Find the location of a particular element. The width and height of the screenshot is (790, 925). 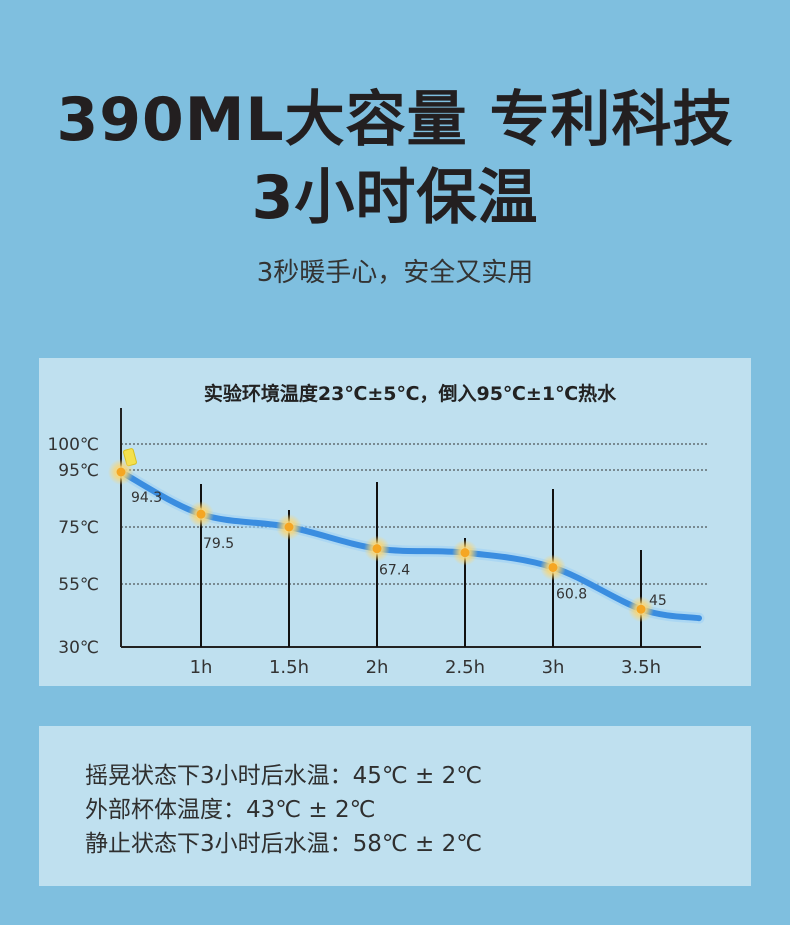

y-tick-label: 75℃ is located at coordinates (78, 528).